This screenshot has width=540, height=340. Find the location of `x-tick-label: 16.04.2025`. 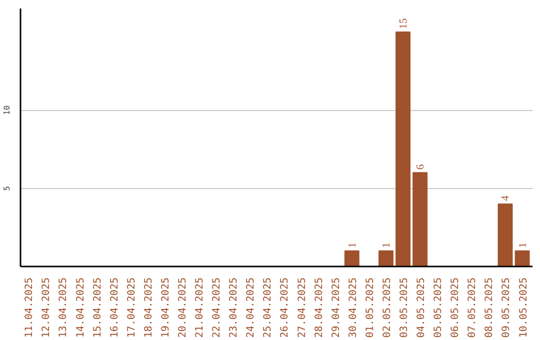

x-tick-label: 16.04.2025 is located at coordinates (114, 307).